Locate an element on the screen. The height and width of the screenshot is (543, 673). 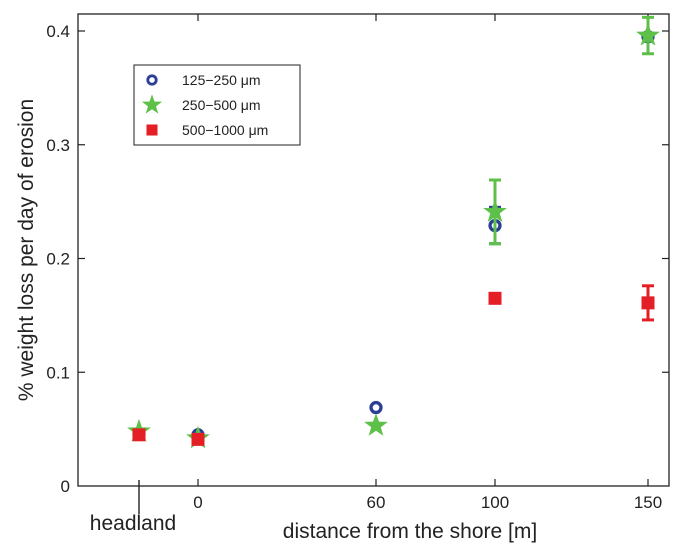
legend-entry: 500−1000 μm is located at coordinates (225, 130).